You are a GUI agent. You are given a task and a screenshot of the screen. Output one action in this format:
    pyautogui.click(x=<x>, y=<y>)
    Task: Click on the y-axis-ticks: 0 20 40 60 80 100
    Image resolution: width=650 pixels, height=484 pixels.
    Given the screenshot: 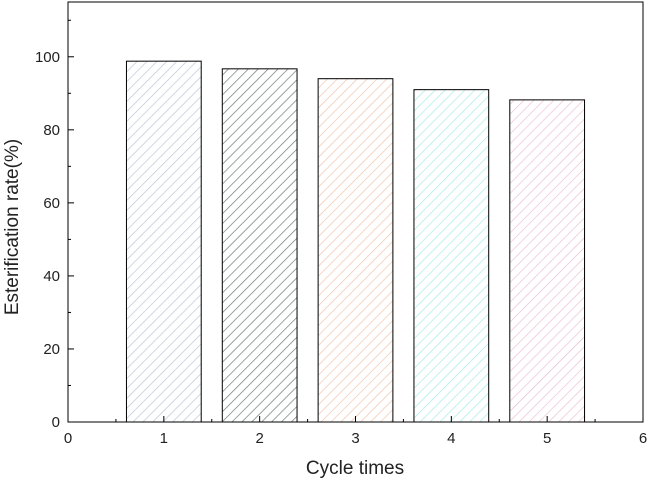 What is the action you would take?
    pyautogui.click(x=54, y=225)
    